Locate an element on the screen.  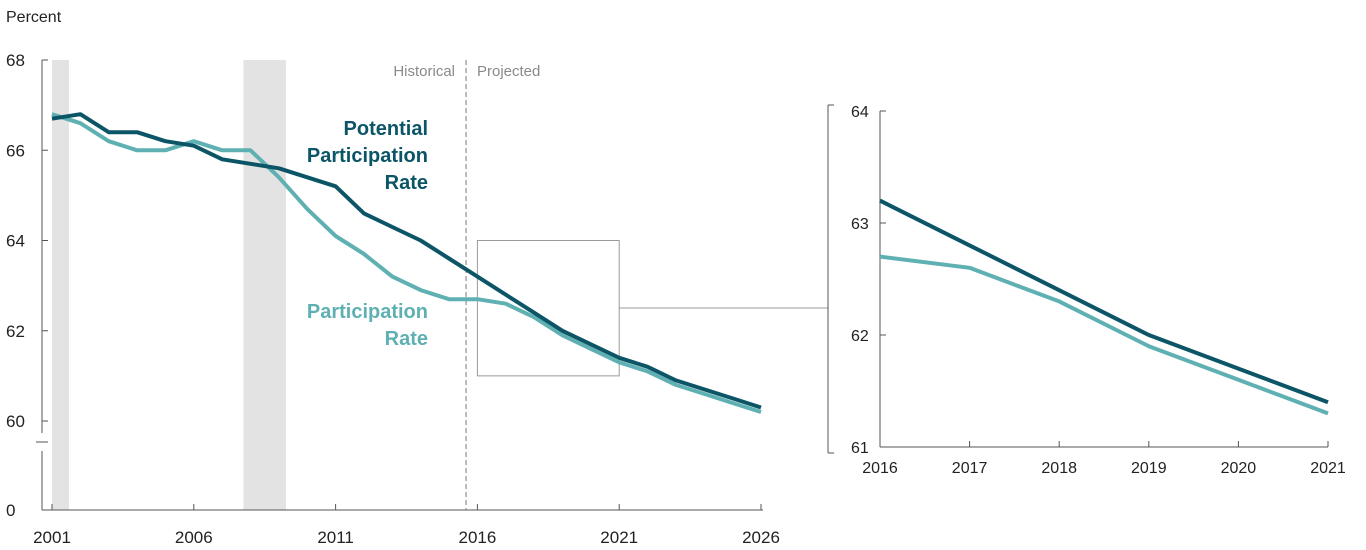
historical-label: Historical is located at coordinates (424, 71).